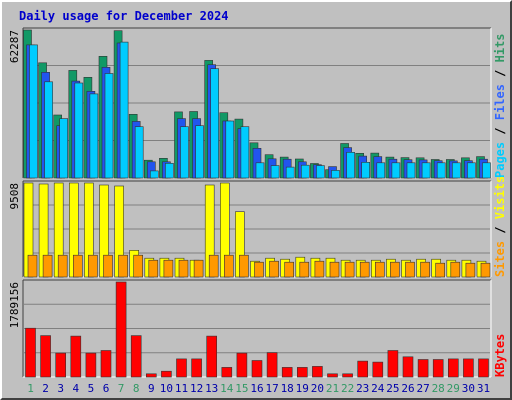 The height and width of the screenshot is (400, 512). What do you see at coordinates (91, 388) in the screenshot?
I see `day-label: 5` at bounding box center [91, 388].